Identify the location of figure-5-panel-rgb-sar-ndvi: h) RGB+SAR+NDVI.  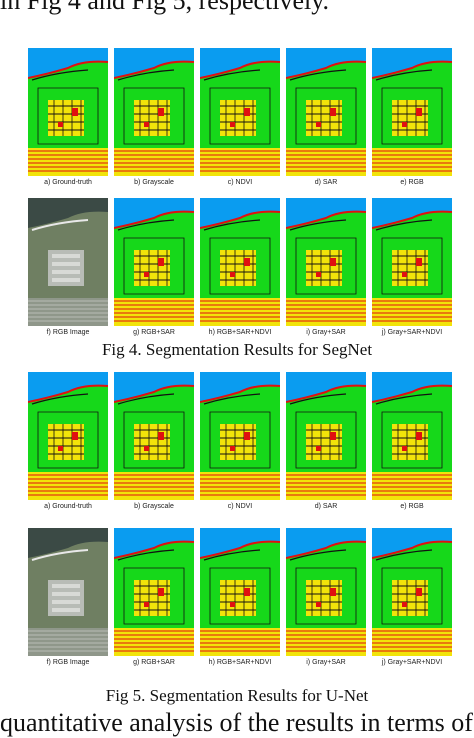
(240, 597).